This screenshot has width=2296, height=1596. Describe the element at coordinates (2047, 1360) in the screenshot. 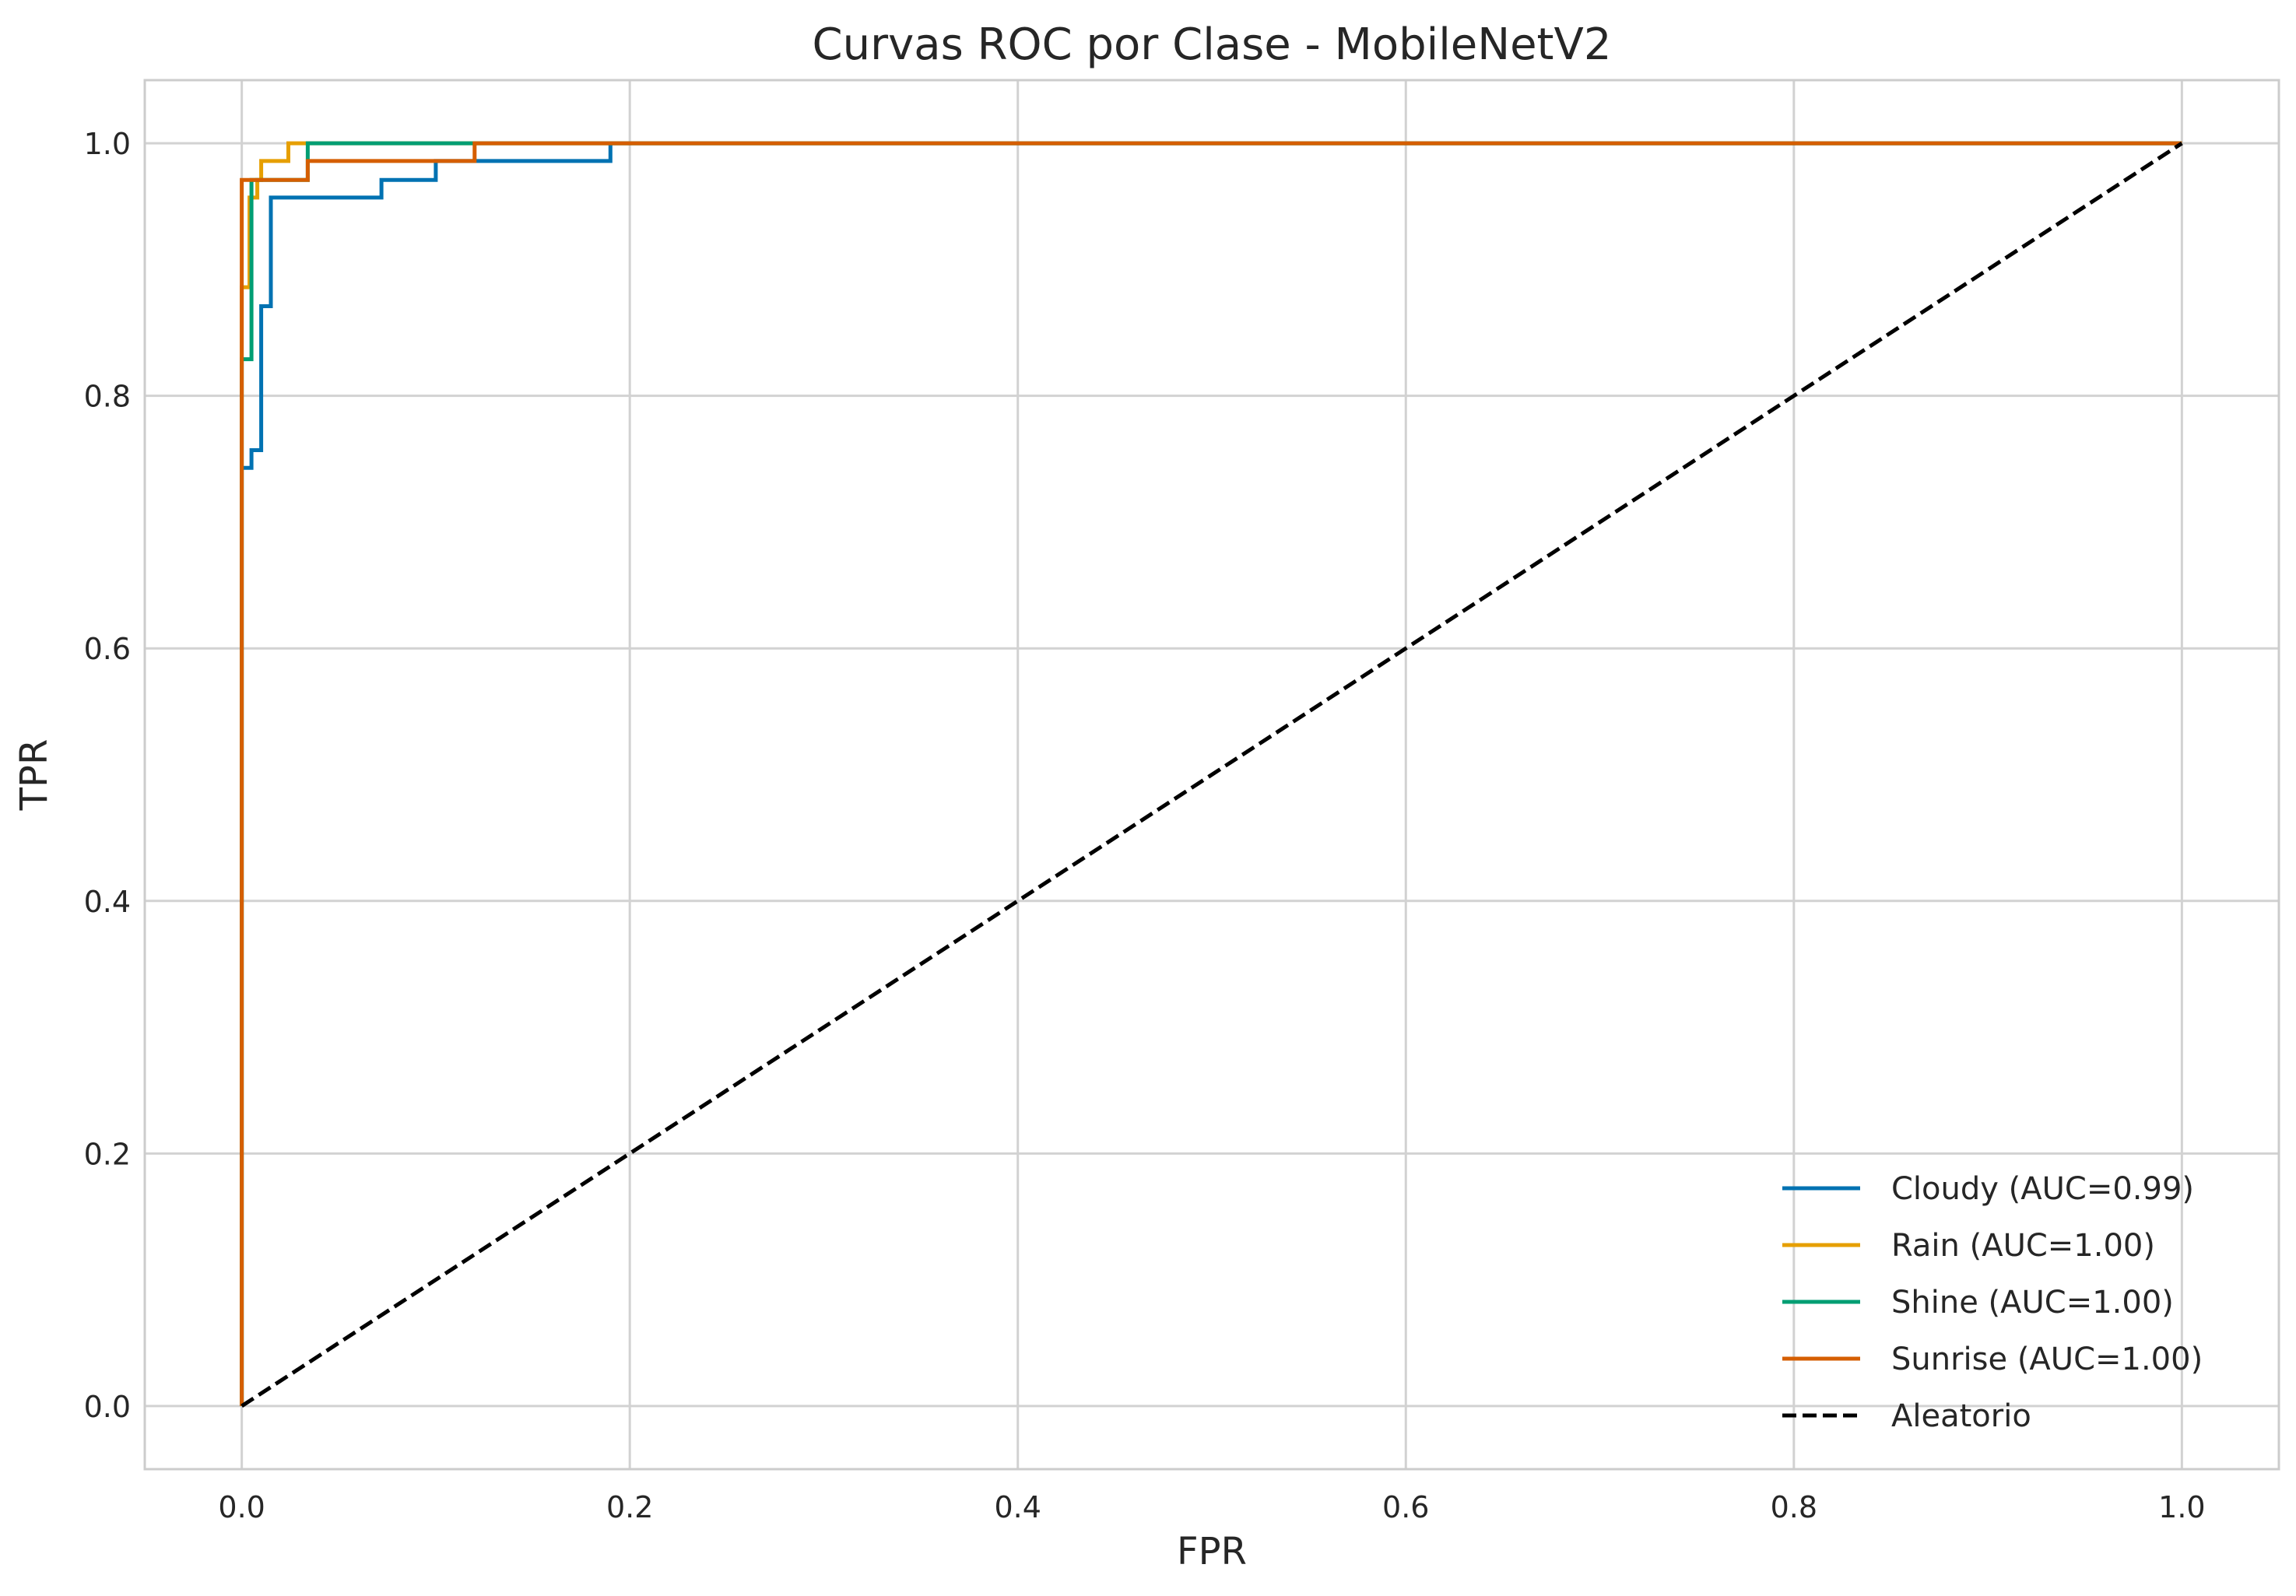

I see `legend-label-sunrise: Sunrise (AUC=1.00)` at that location.